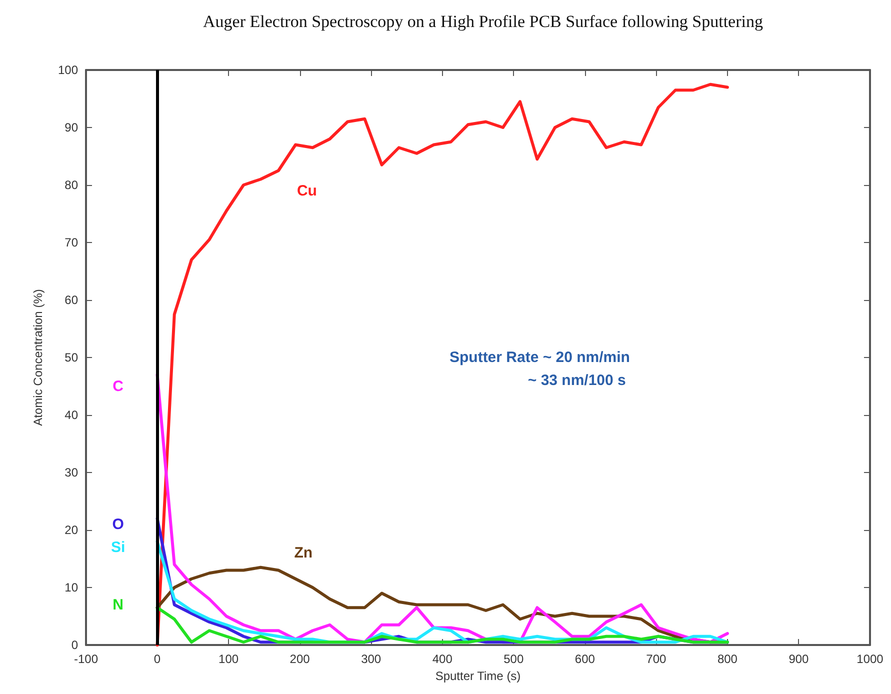 This screenshot has width=891, height=694. I want to click on text: O, so click(118, 524).